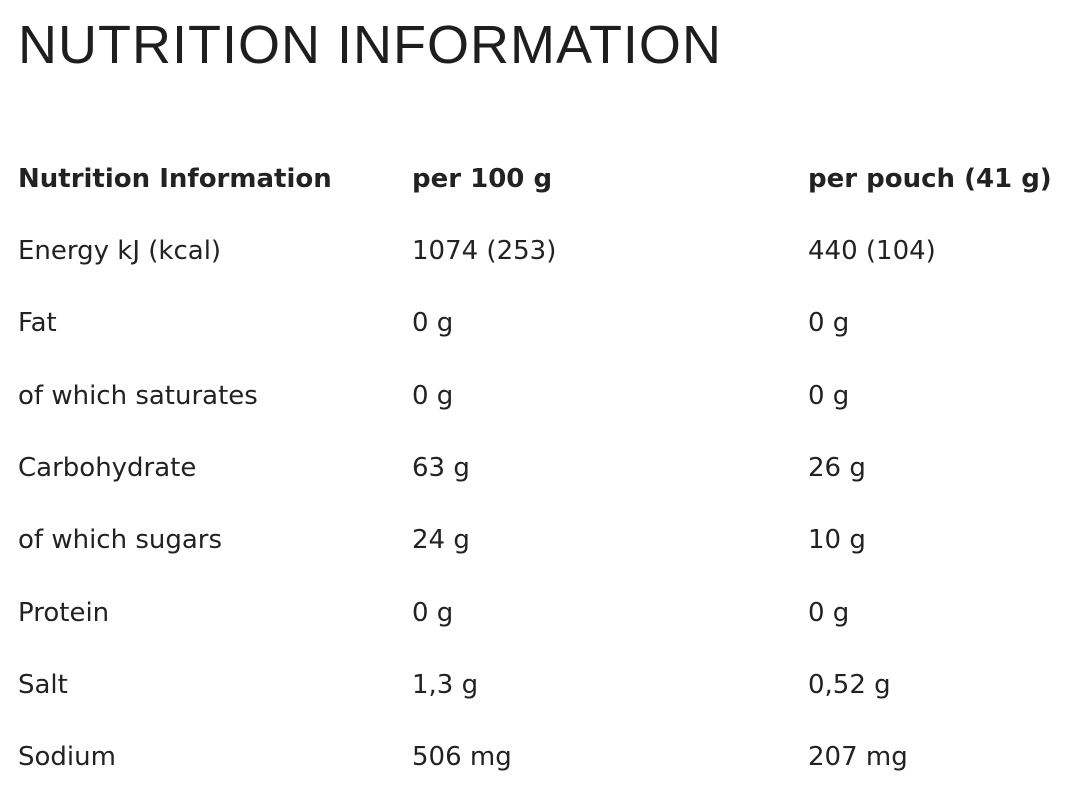  I want to click on table-cell: 1074 (253), so click(484, 251).